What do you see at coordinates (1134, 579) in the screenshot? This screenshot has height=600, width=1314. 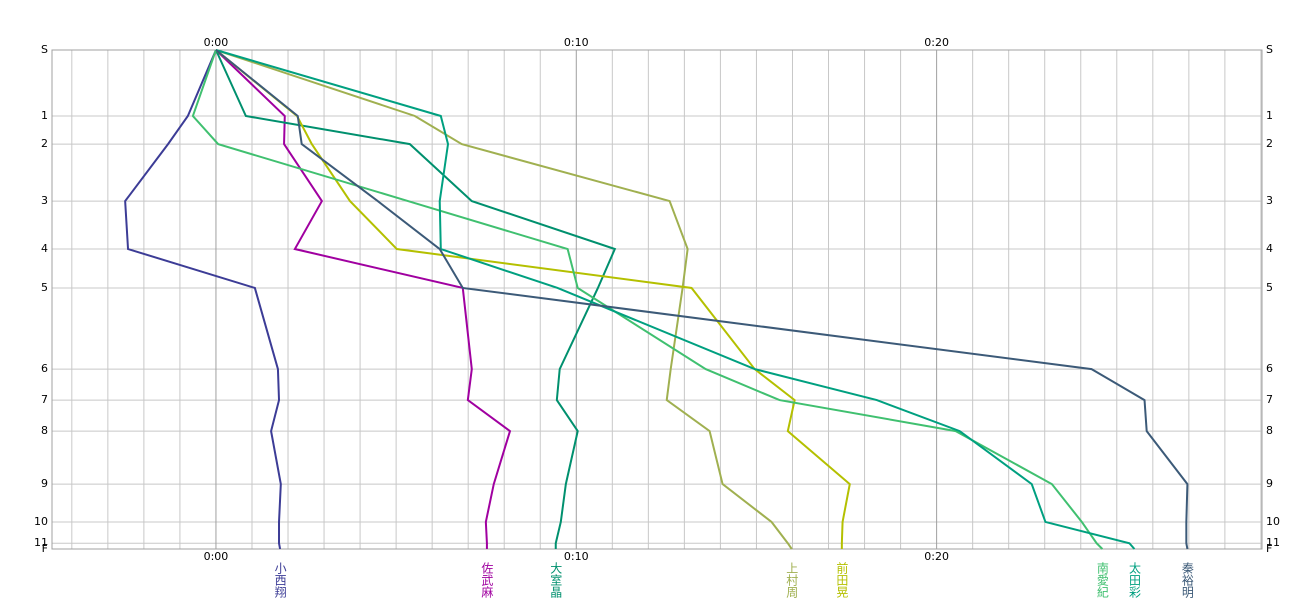 I see `legend-label: 太田彩` at bounding box center [1134, 579].